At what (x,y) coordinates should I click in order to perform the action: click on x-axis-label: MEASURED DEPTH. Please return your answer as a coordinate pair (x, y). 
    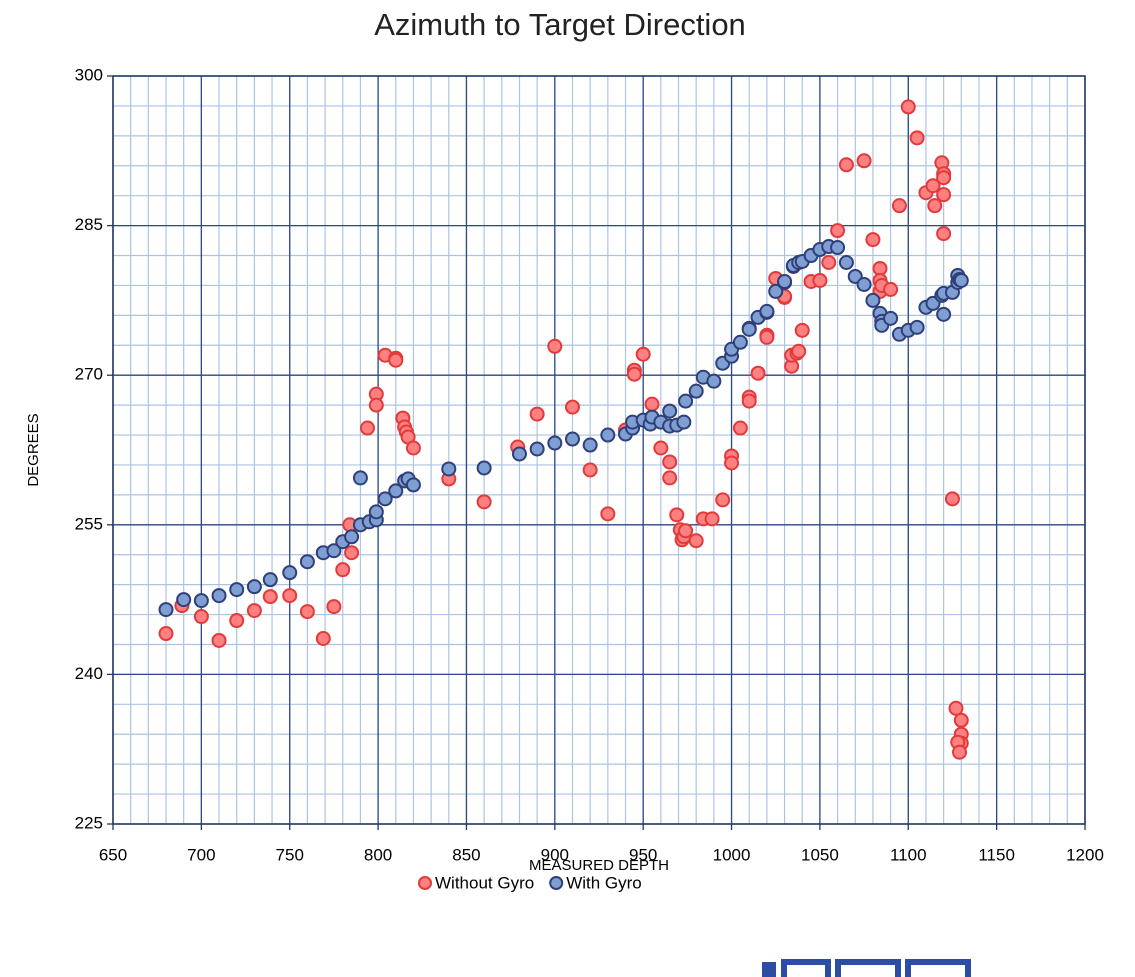
    Looking at the image, I should click on (599, 865).